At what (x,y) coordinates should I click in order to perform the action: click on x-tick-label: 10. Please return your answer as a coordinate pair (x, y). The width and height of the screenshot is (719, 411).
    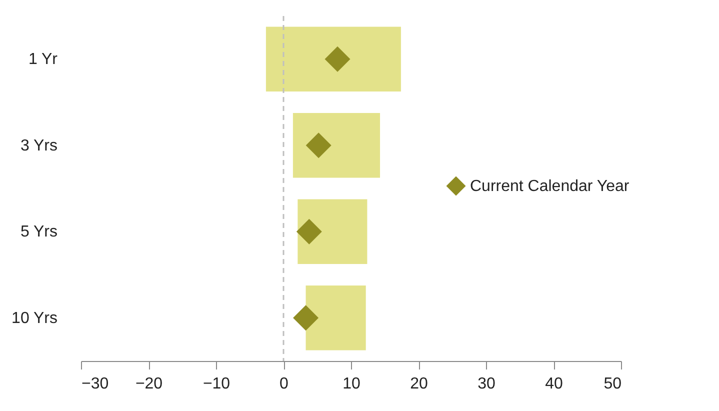
    Looking at the image, I should click on (351, 384).